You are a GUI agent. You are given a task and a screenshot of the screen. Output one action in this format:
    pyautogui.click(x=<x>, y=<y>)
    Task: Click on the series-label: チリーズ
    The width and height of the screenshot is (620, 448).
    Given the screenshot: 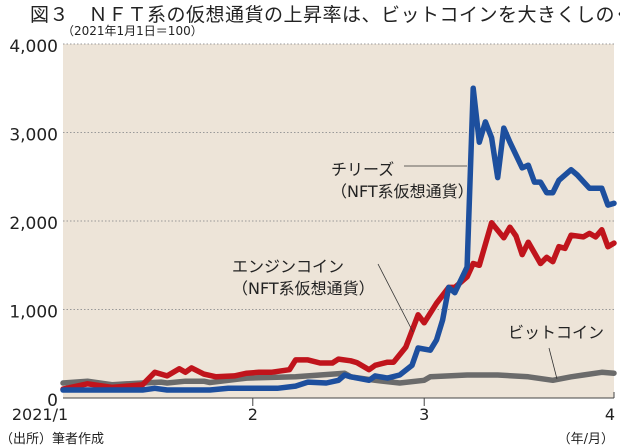 What is the action you would take?
    pyautogui.click(x=362, y=169)
    